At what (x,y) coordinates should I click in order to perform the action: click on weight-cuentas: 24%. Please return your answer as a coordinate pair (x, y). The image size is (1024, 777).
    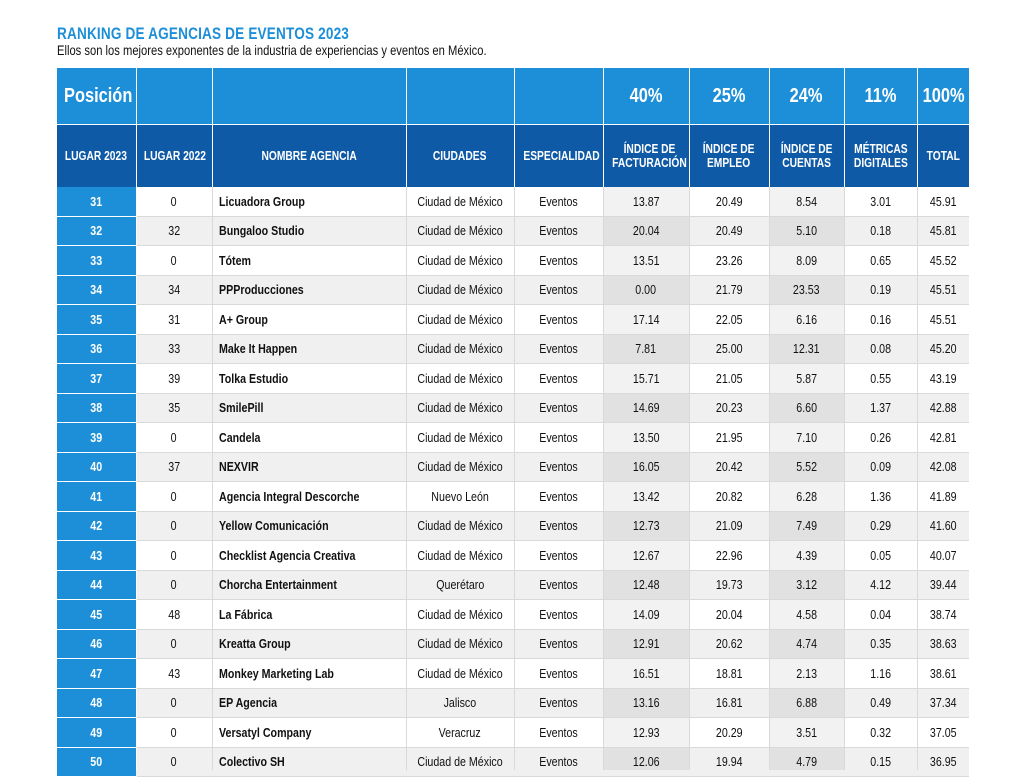
    Looking at the image, I should click on (807, 96).